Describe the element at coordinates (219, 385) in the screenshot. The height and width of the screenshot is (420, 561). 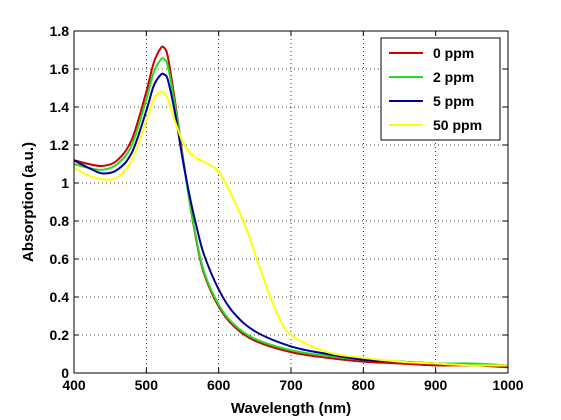
I see `x-tick-label: 600` at that location.